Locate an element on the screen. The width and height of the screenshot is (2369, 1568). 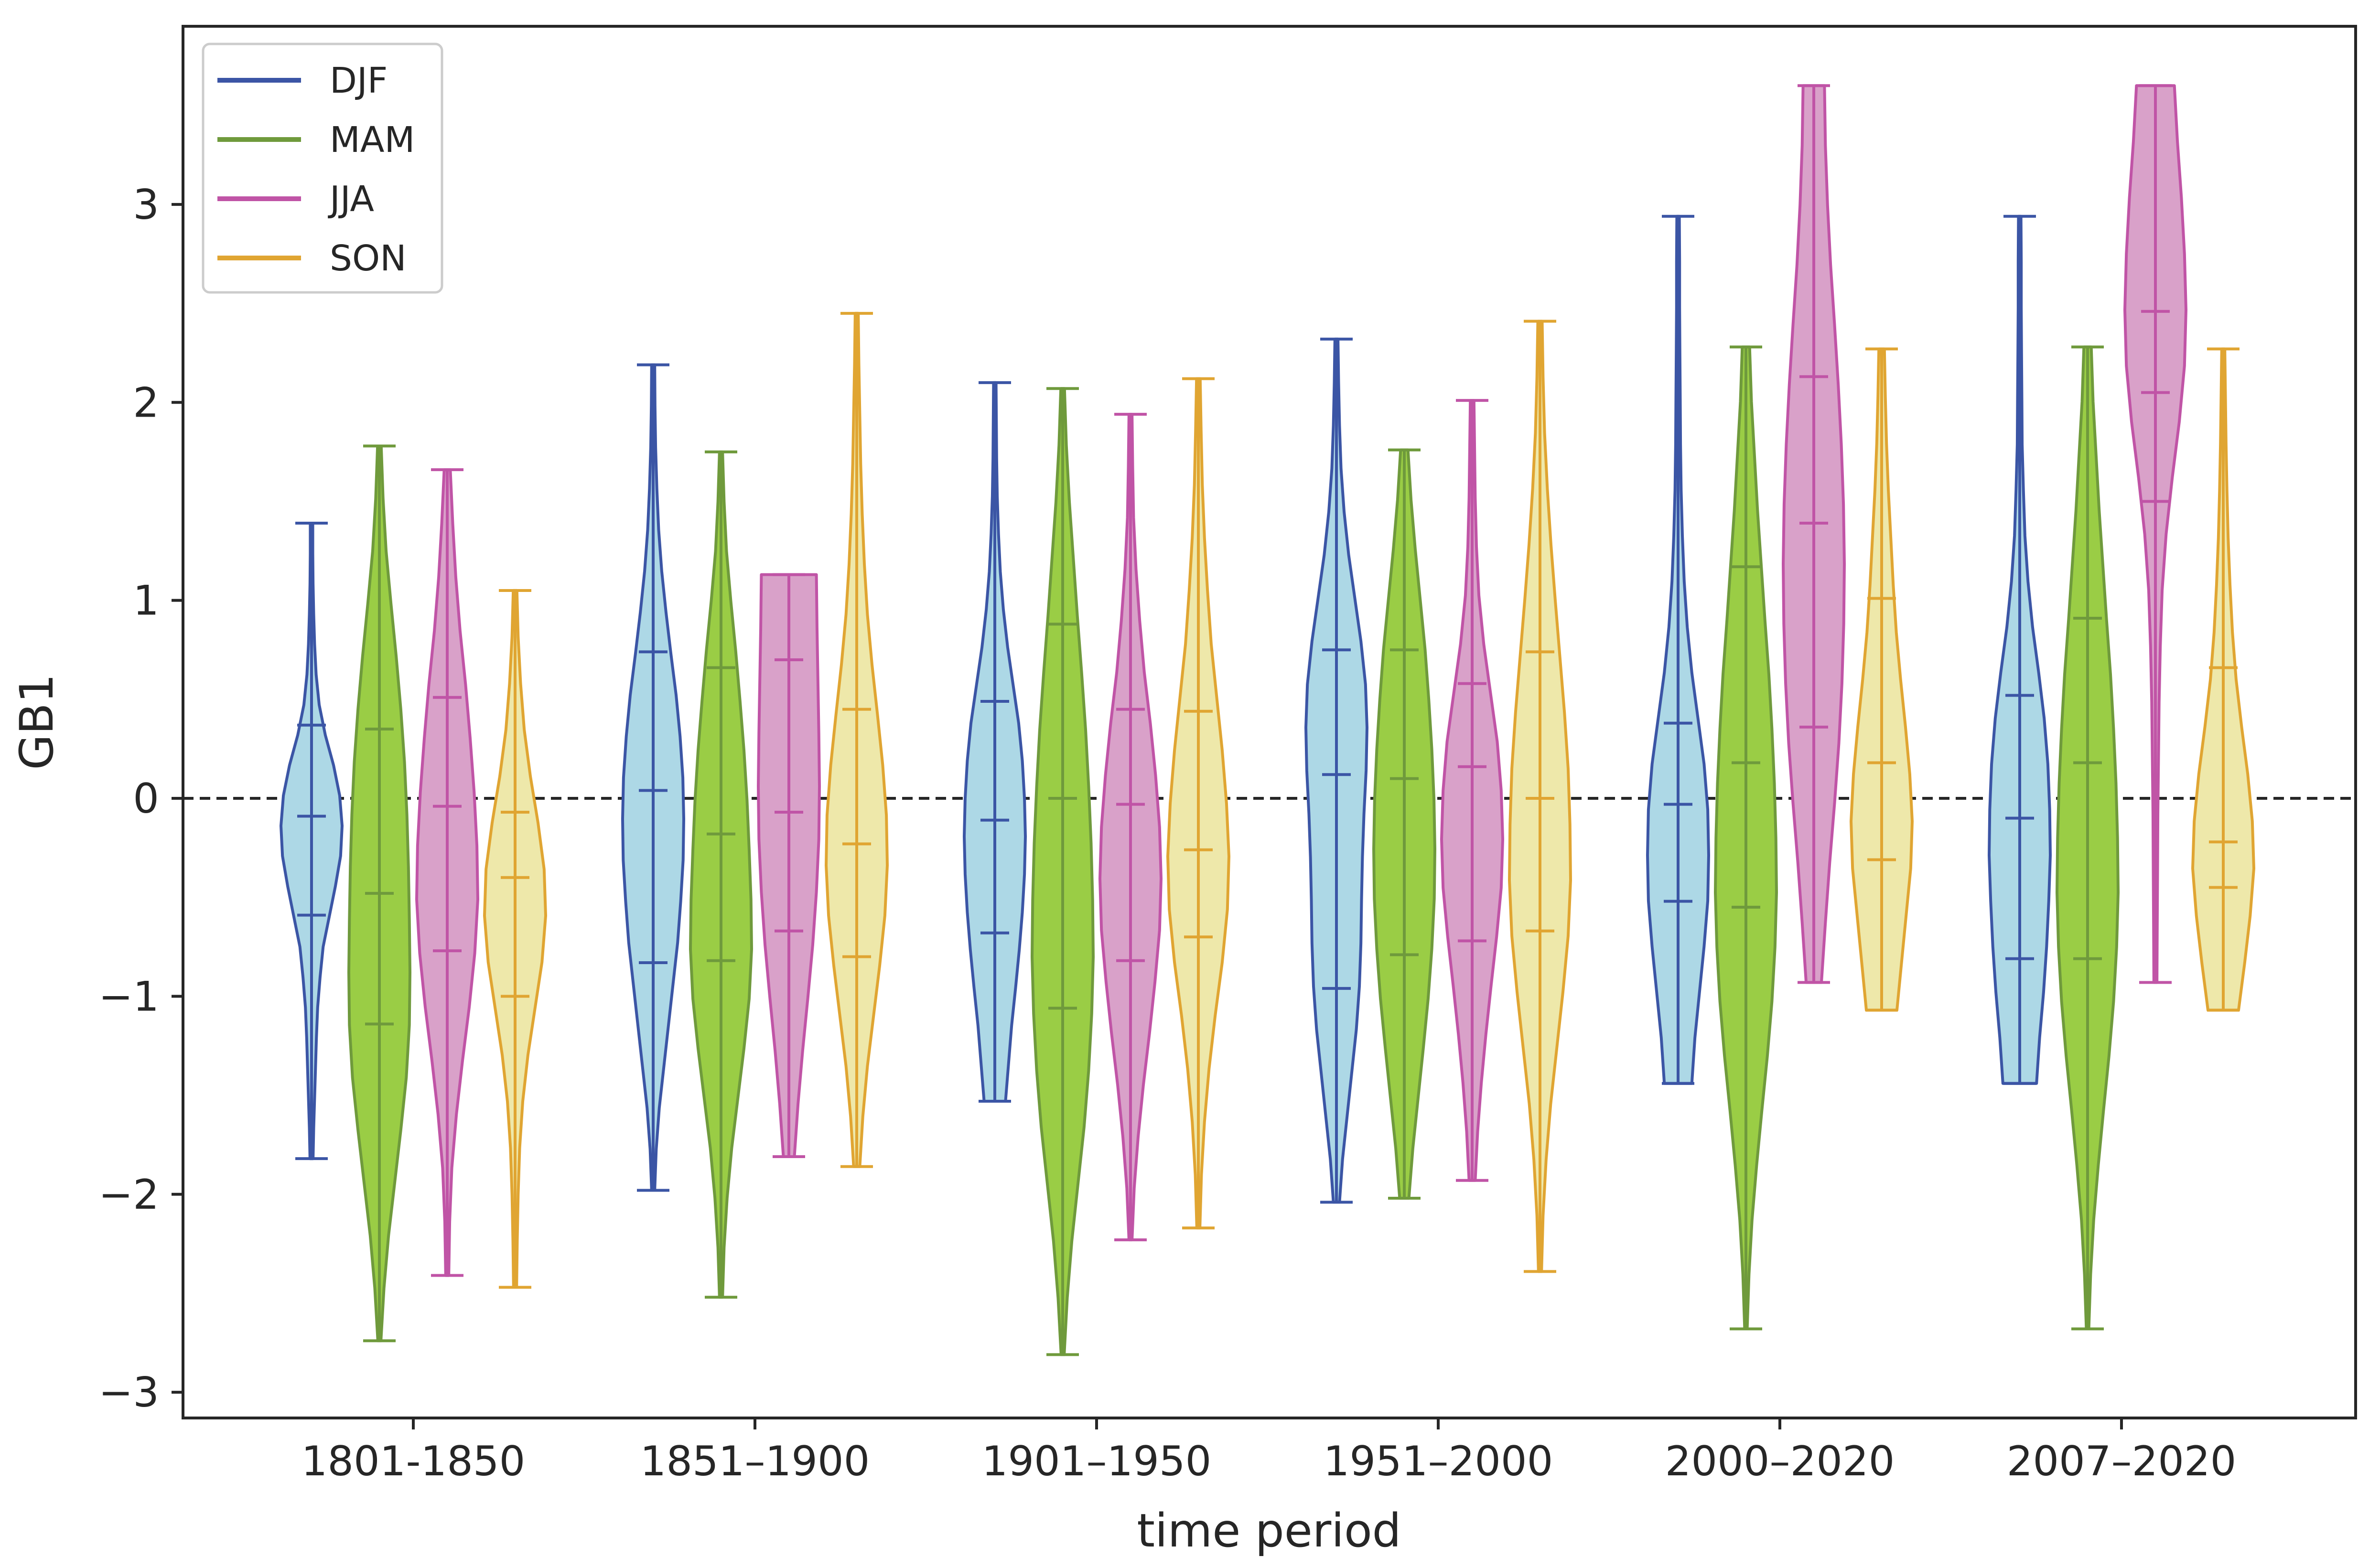
x-tick-label: 1801-1850 is located at coordinates (414, 1462).